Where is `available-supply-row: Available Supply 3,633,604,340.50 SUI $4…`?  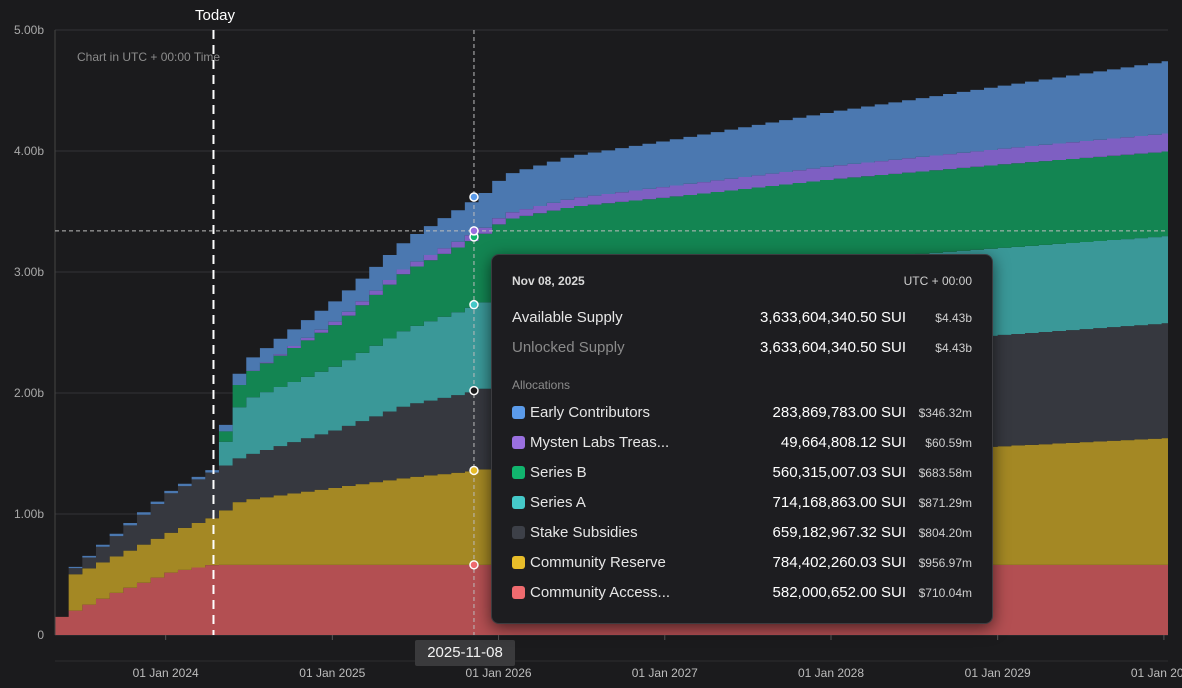
available-supply-row: Available Supply 3,633,604,340.50 SUI $4… is located at coordinates (742, 318).